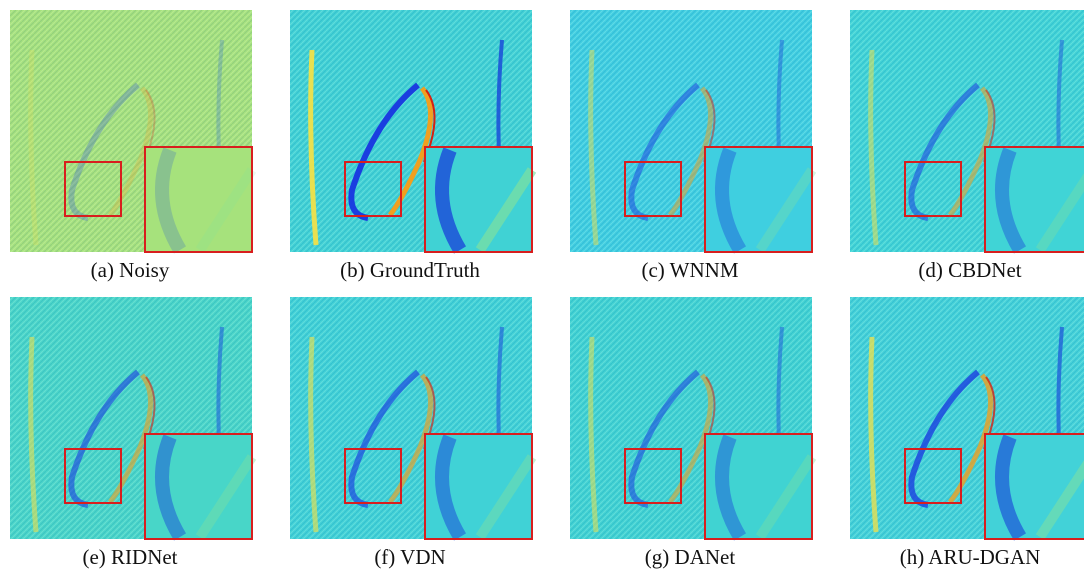 This screenshot has width=1084, height=575. Describe the element at coordinates (969, 270) in the screenshot. I see `panel-caption: (d) CBDNet` at that location.